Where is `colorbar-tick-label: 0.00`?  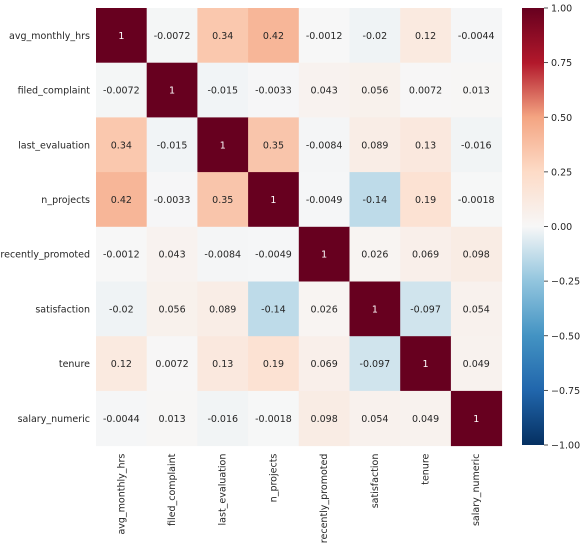 colorbar-tick-label: 0.00 is located at coordinates (561, 227).